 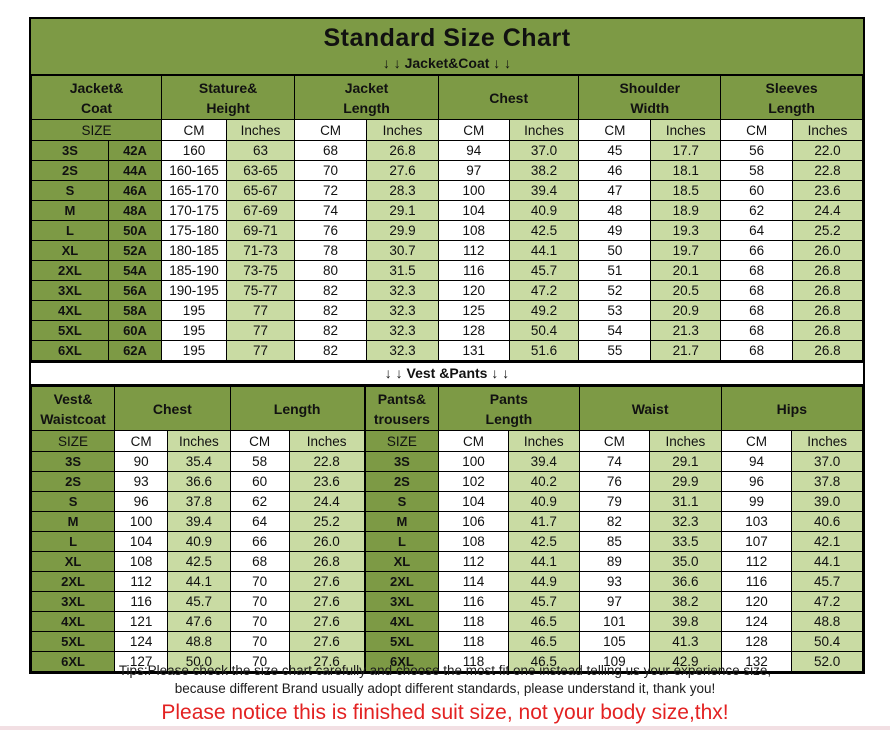 What do you see at coordinates (756, 661) in the screenshot?
I see `table-cell: 132` at bounding box center [756, 661].